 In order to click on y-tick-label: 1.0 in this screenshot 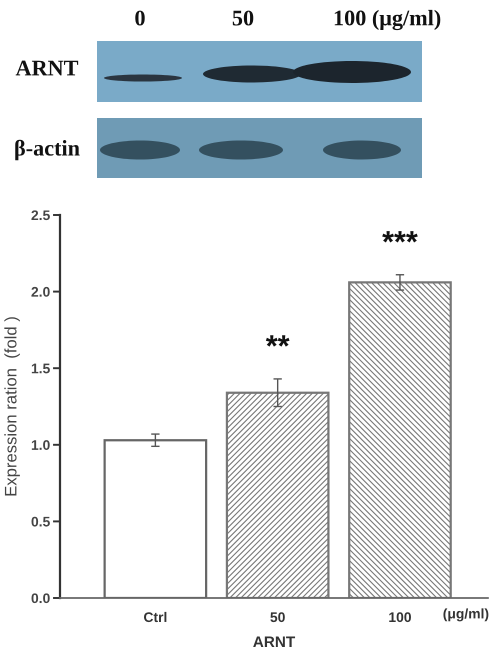, I will do `click(41, 445)`.